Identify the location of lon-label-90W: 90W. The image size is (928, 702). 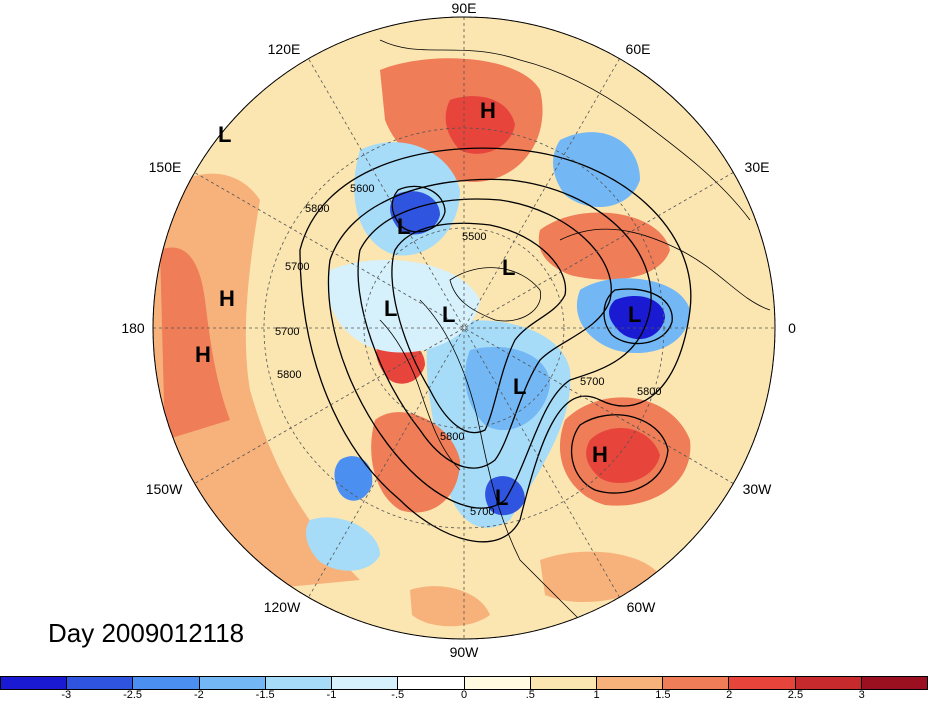
(464, 652).